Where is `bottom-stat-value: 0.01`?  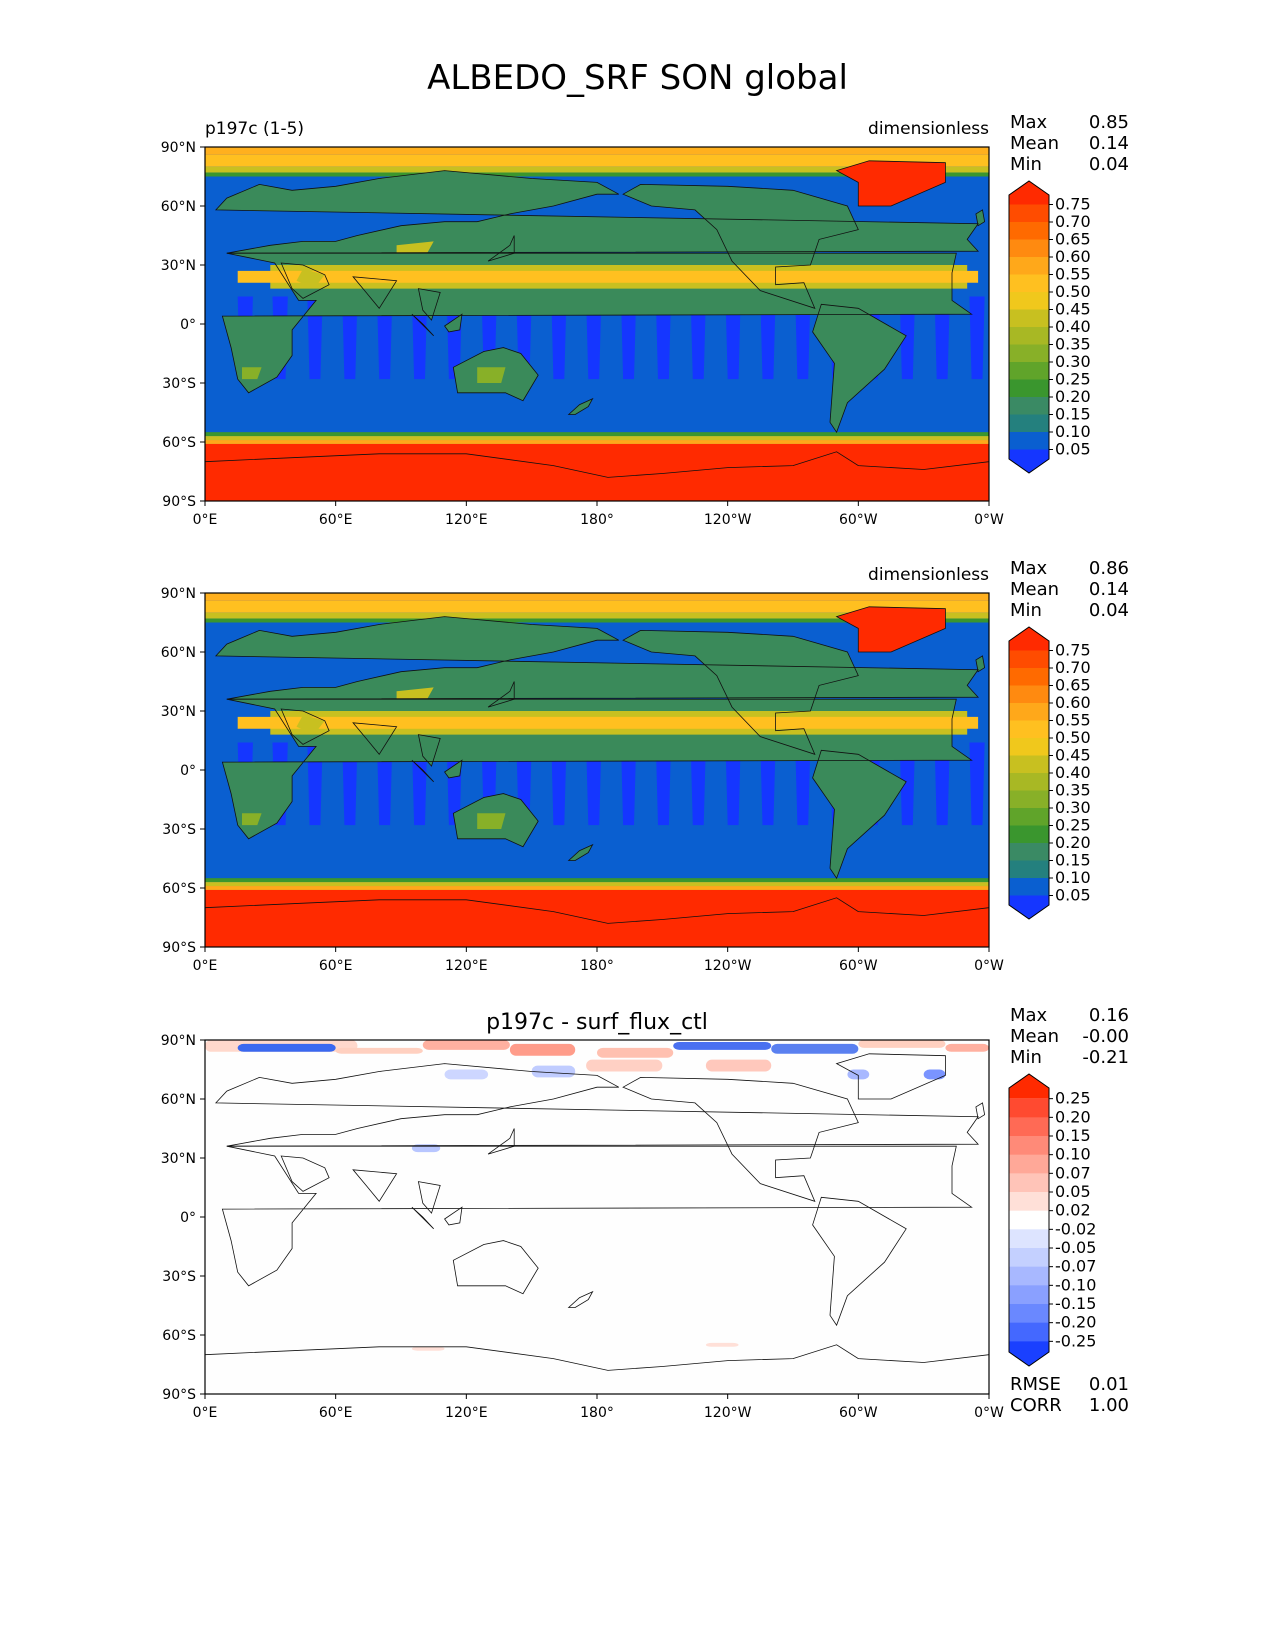 bottom-stat-value: 0.01 is located at coordinates (1109, 1384).